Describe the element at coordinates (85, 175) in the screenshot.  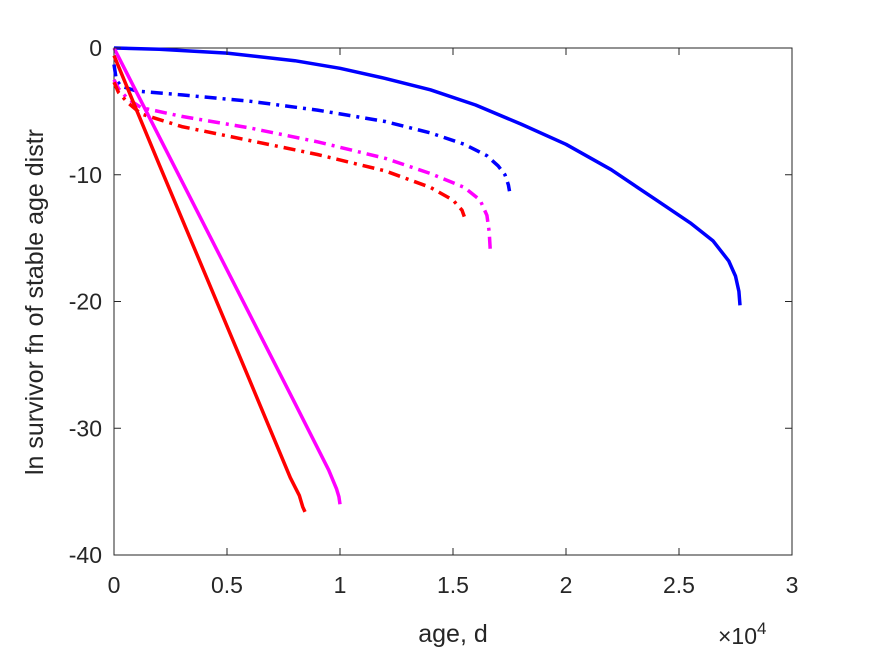
I see `y-tick-label: -10` at that location.